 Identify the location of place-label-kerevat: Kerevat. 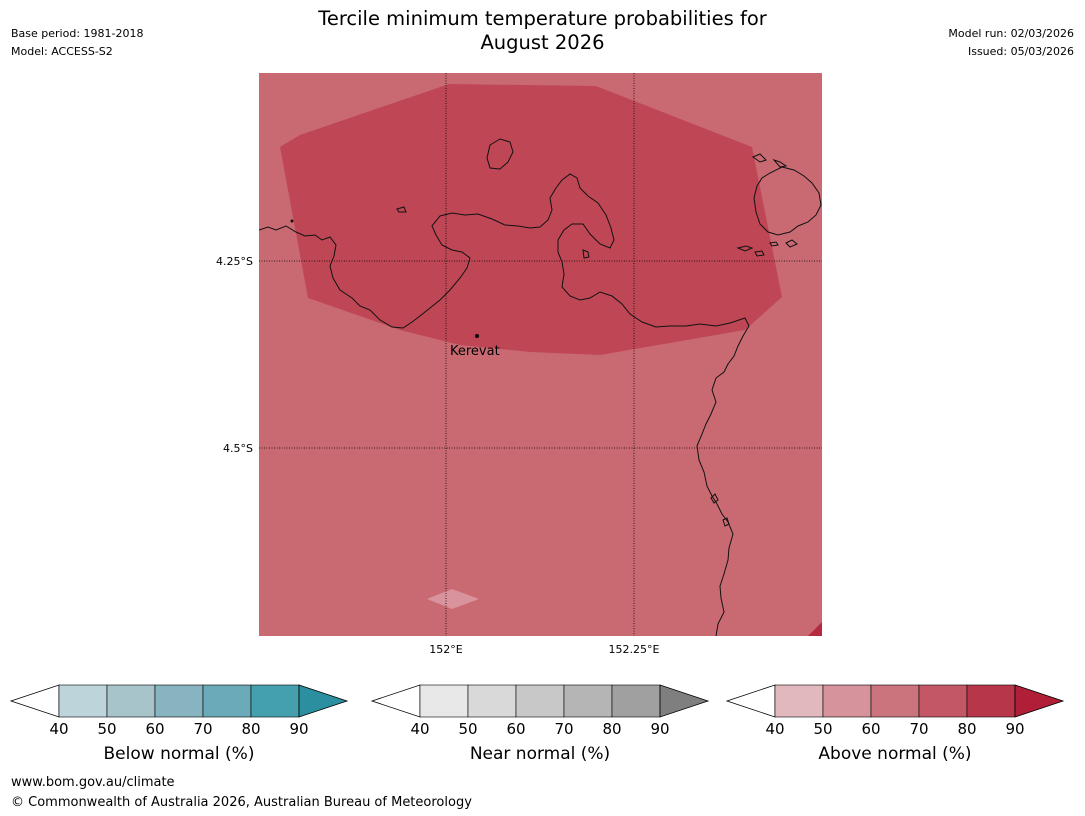
(475, 351).